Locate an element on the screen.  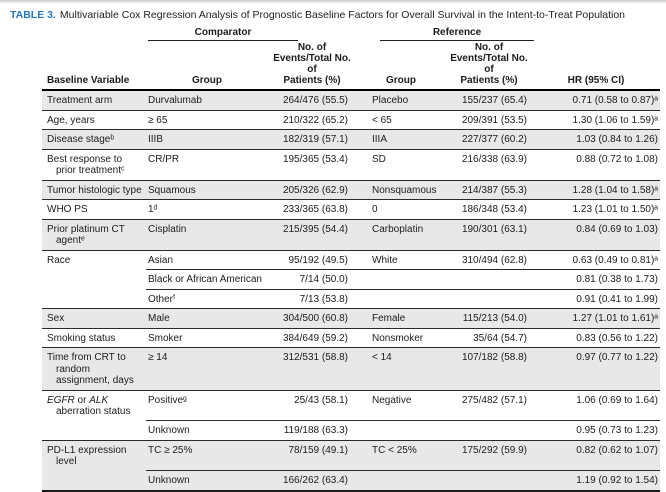
reference-events-cell: 275/482 (57.1) is located at coordinates (489, 405).